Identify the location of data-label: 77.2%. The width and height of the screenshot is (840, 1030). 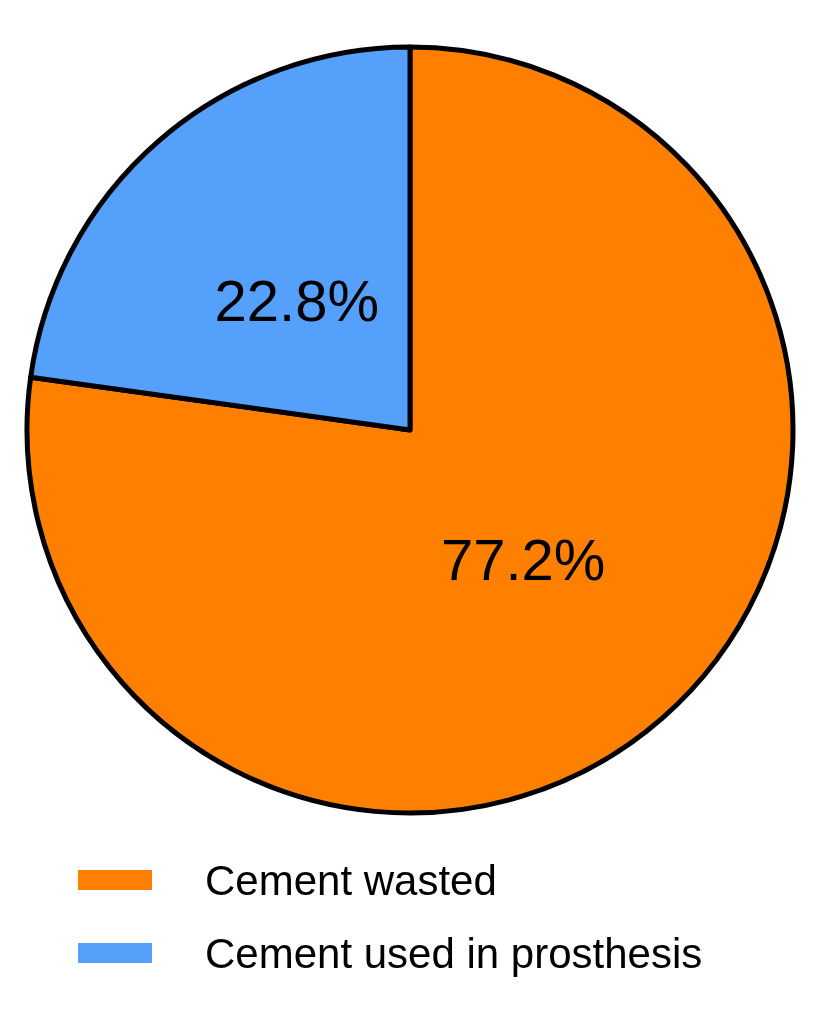
(523, 560).